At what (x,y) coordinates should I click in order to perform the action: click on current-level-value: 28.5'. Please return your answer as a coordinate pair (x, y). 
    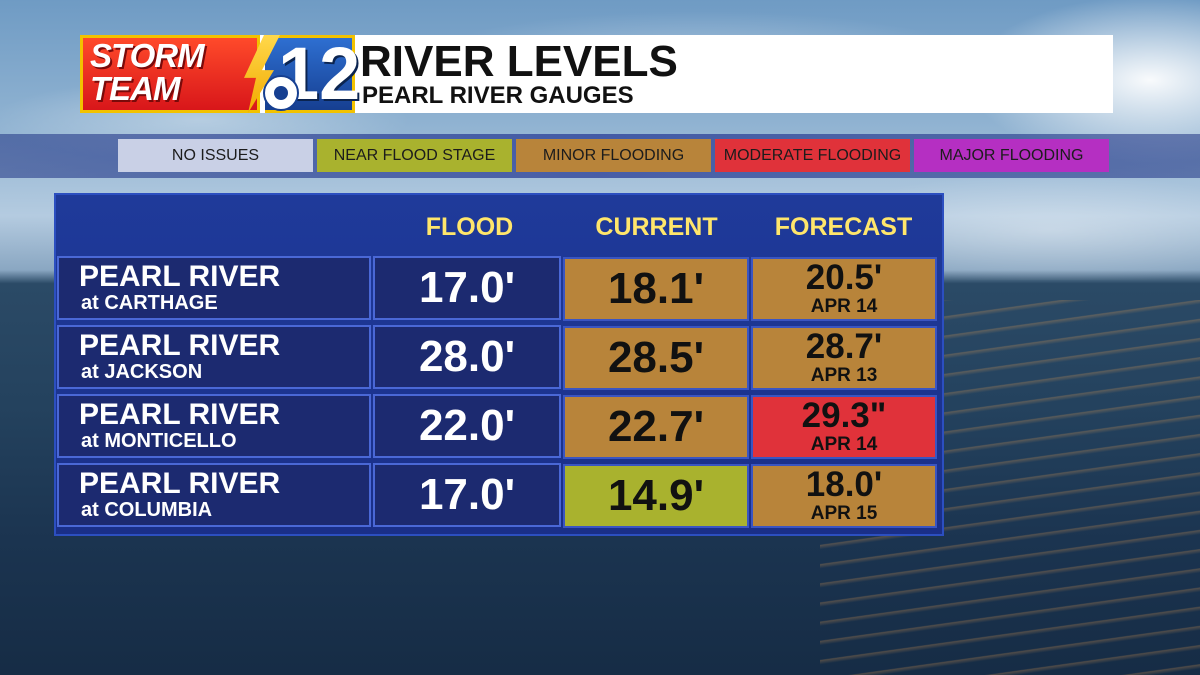
    Looking at the image, I should click on (656, 357).